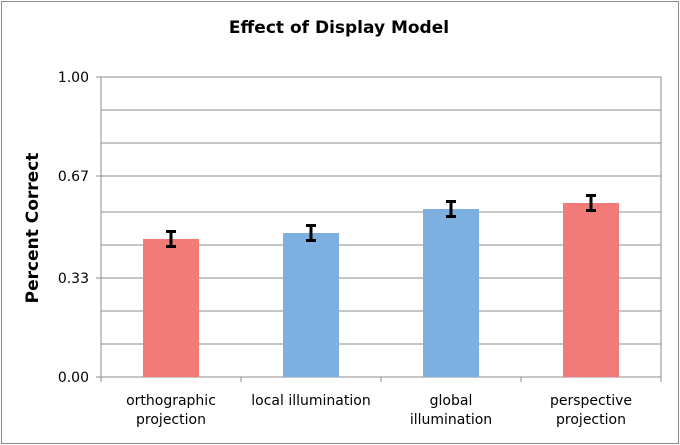  I want to click on x-tick-label: local illumination, so click(310, 401).